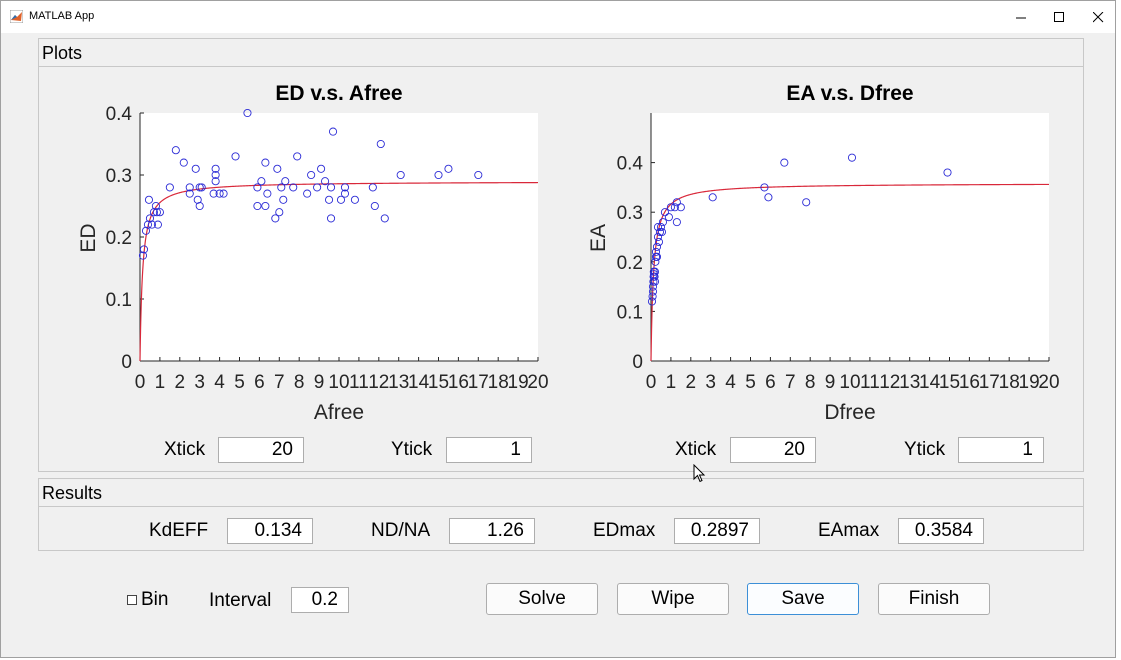 This screenshot has height=660, width=1121. Describe the element at coordinates (773, 450) in the screenshot. I see `plot2-xtick-input: 20` at that location.